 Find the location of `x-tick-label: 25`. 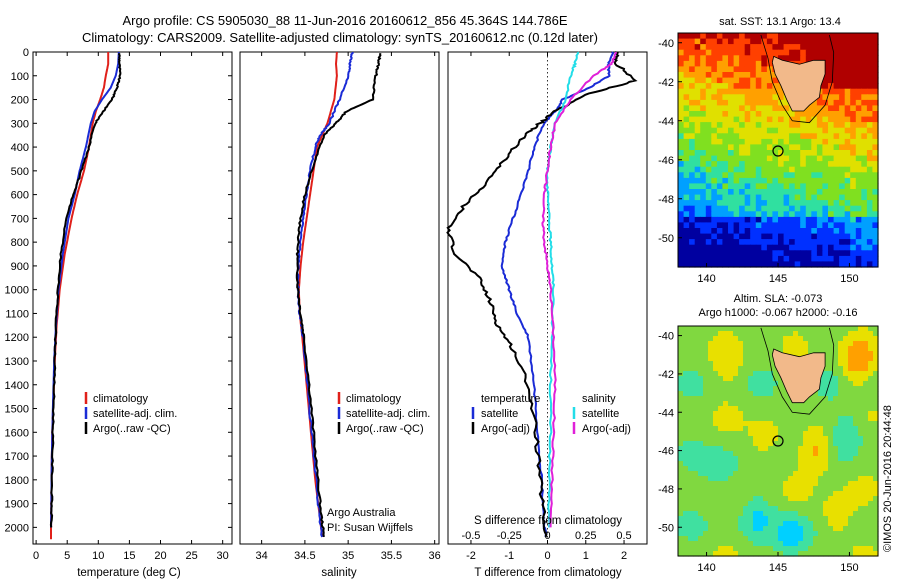

x-tick-label: 25 is located at coordinates (191, 556).